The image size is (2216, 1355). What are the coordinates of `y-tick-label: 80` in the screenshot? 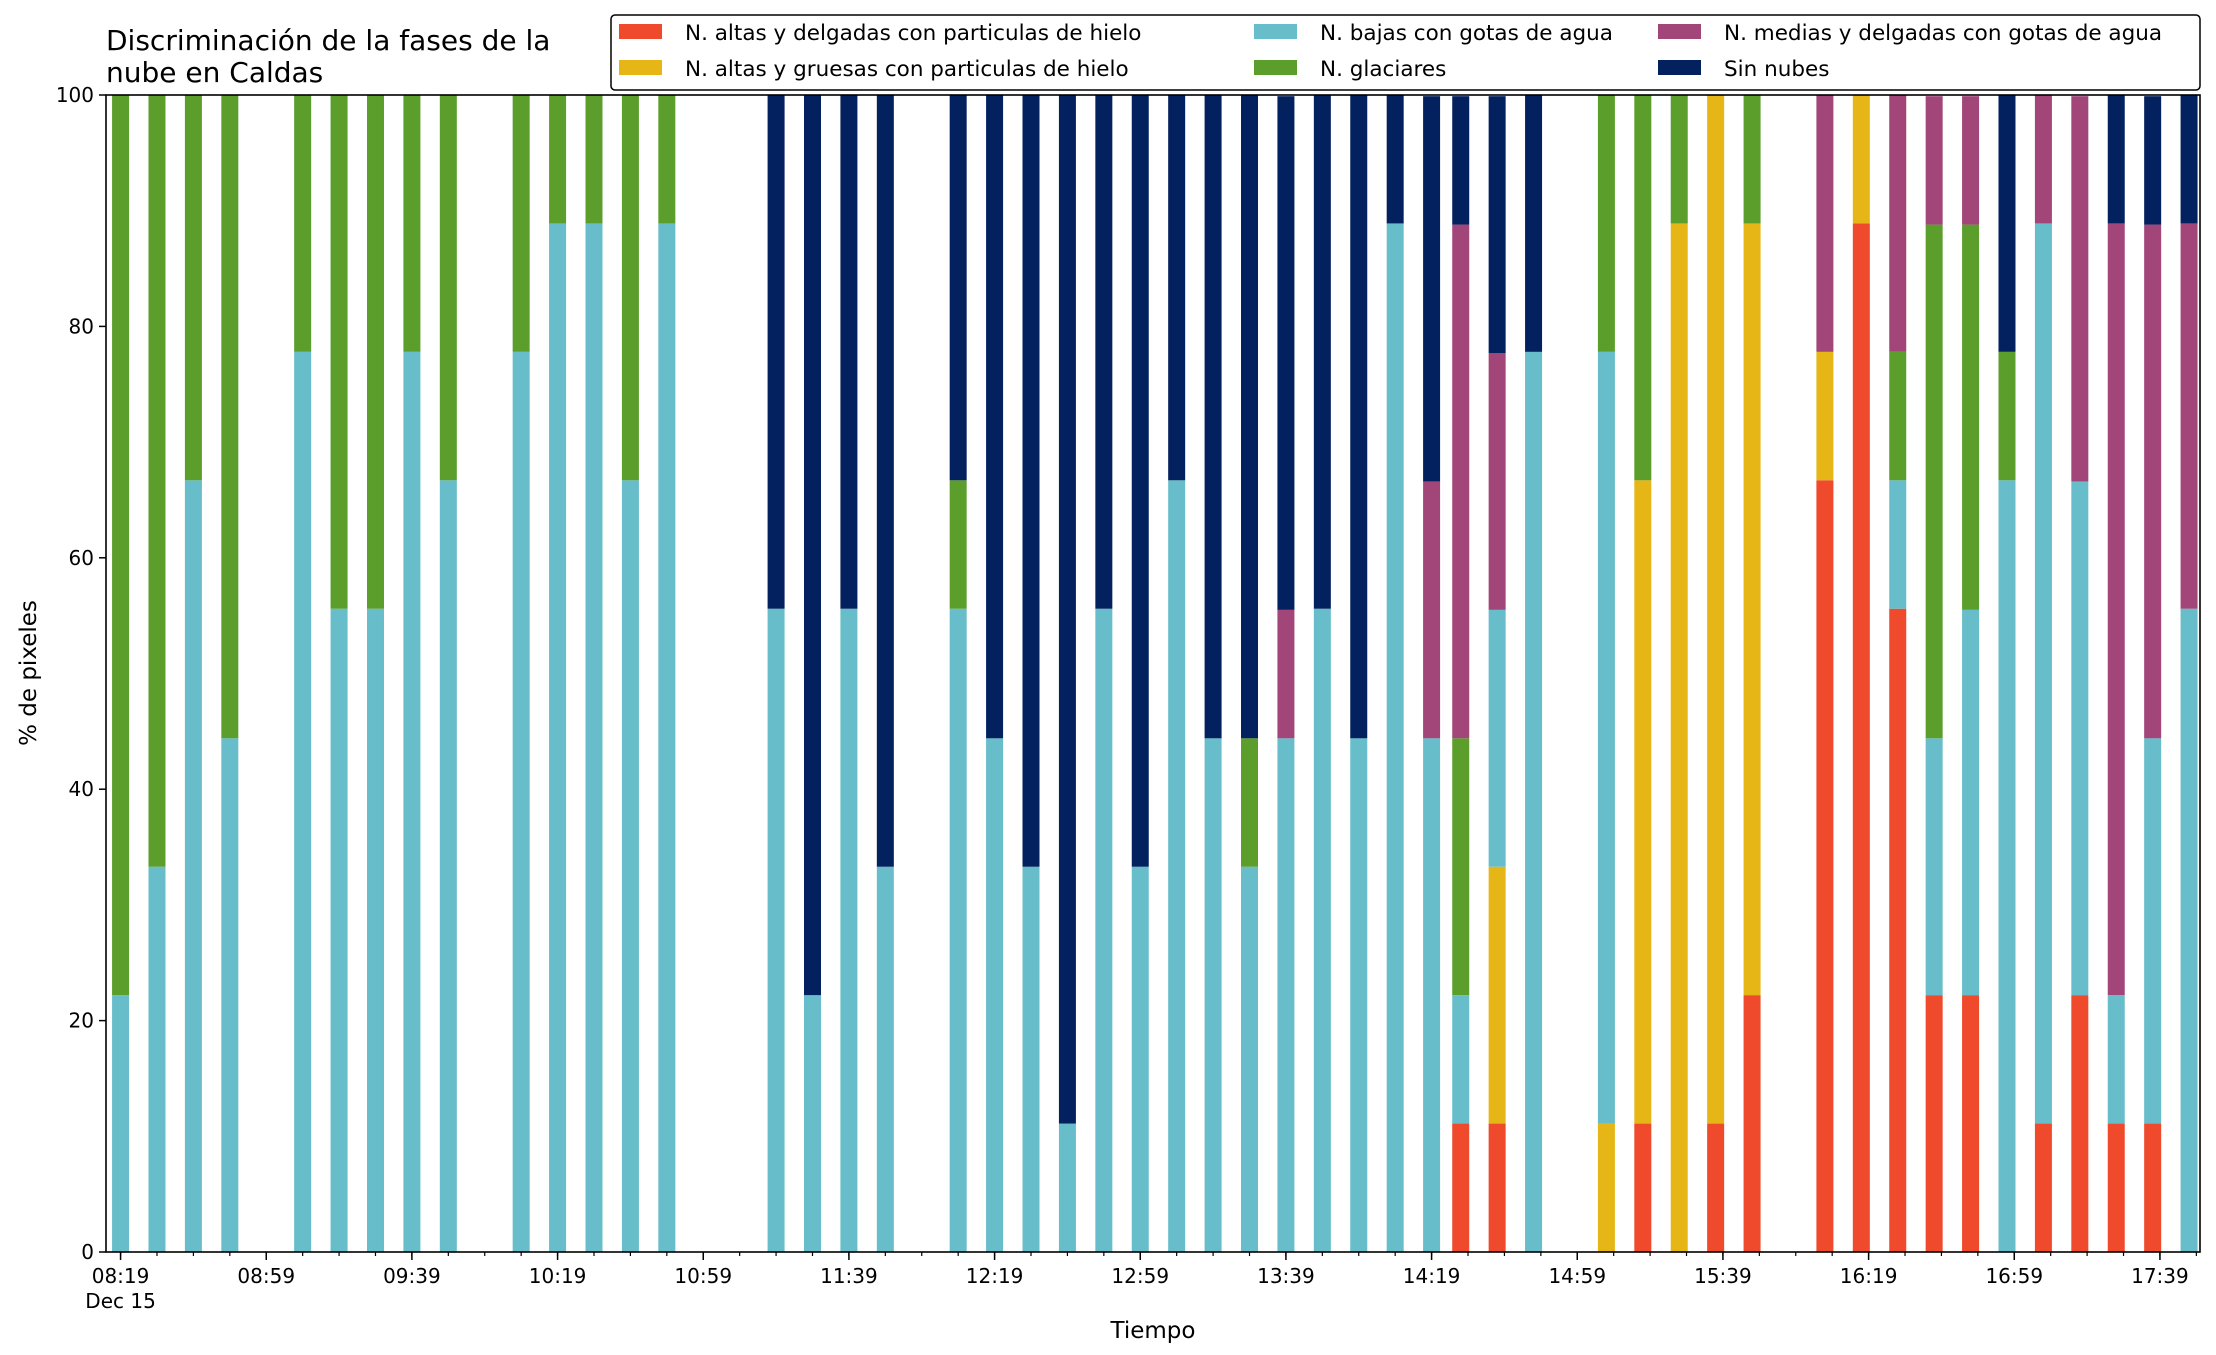 It's located at (81, 326).